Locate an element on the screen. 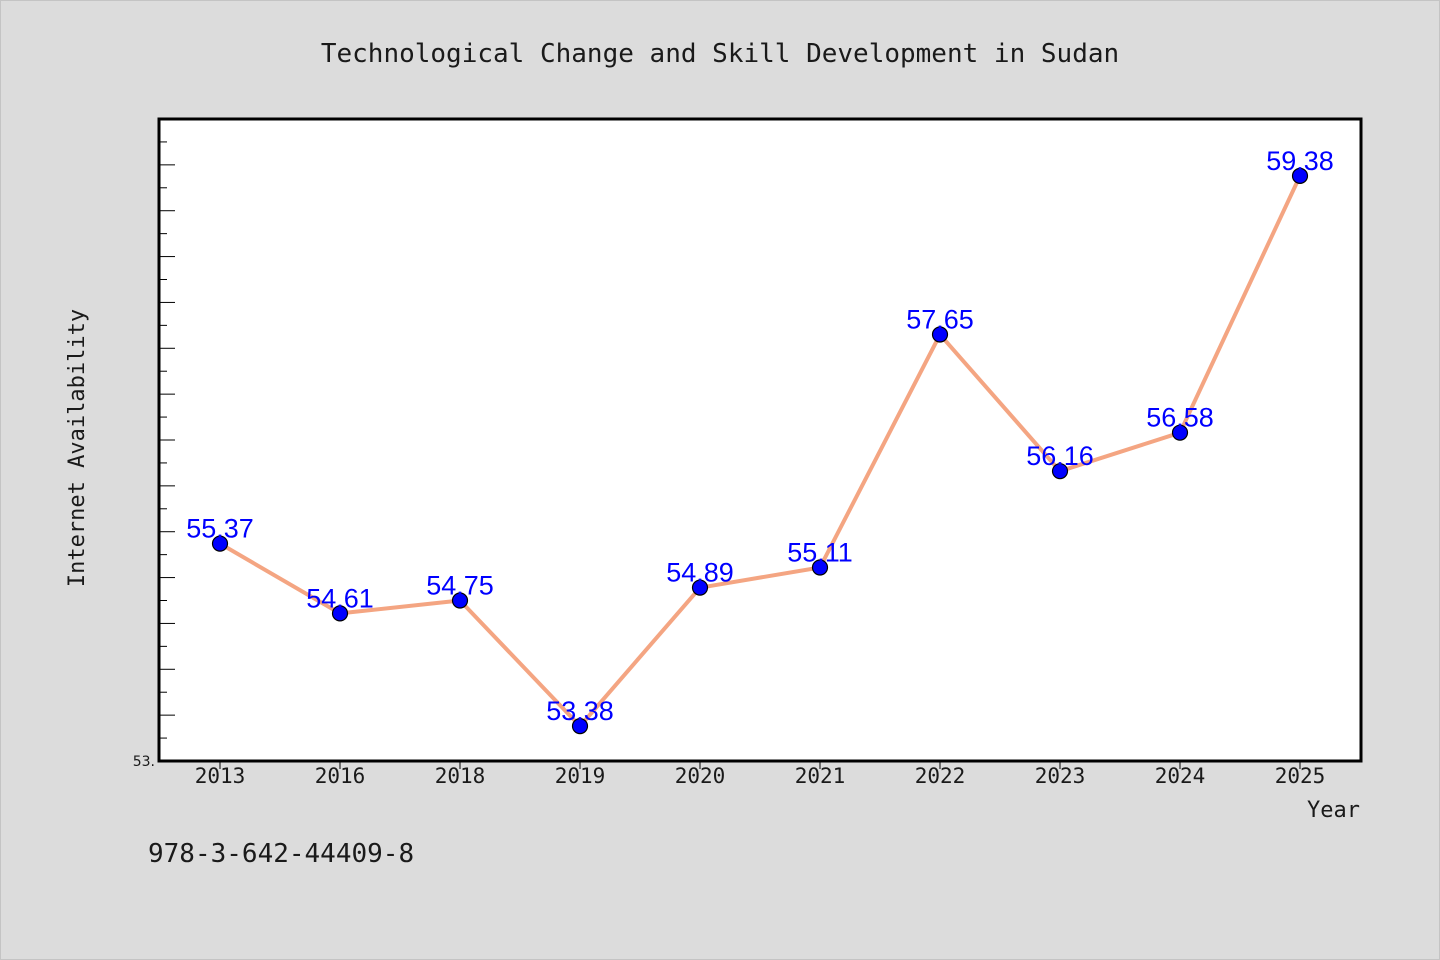 This screenshot has width=1440, height=960. x-tick-label: 2023 is located at coordinates (1060, 776).